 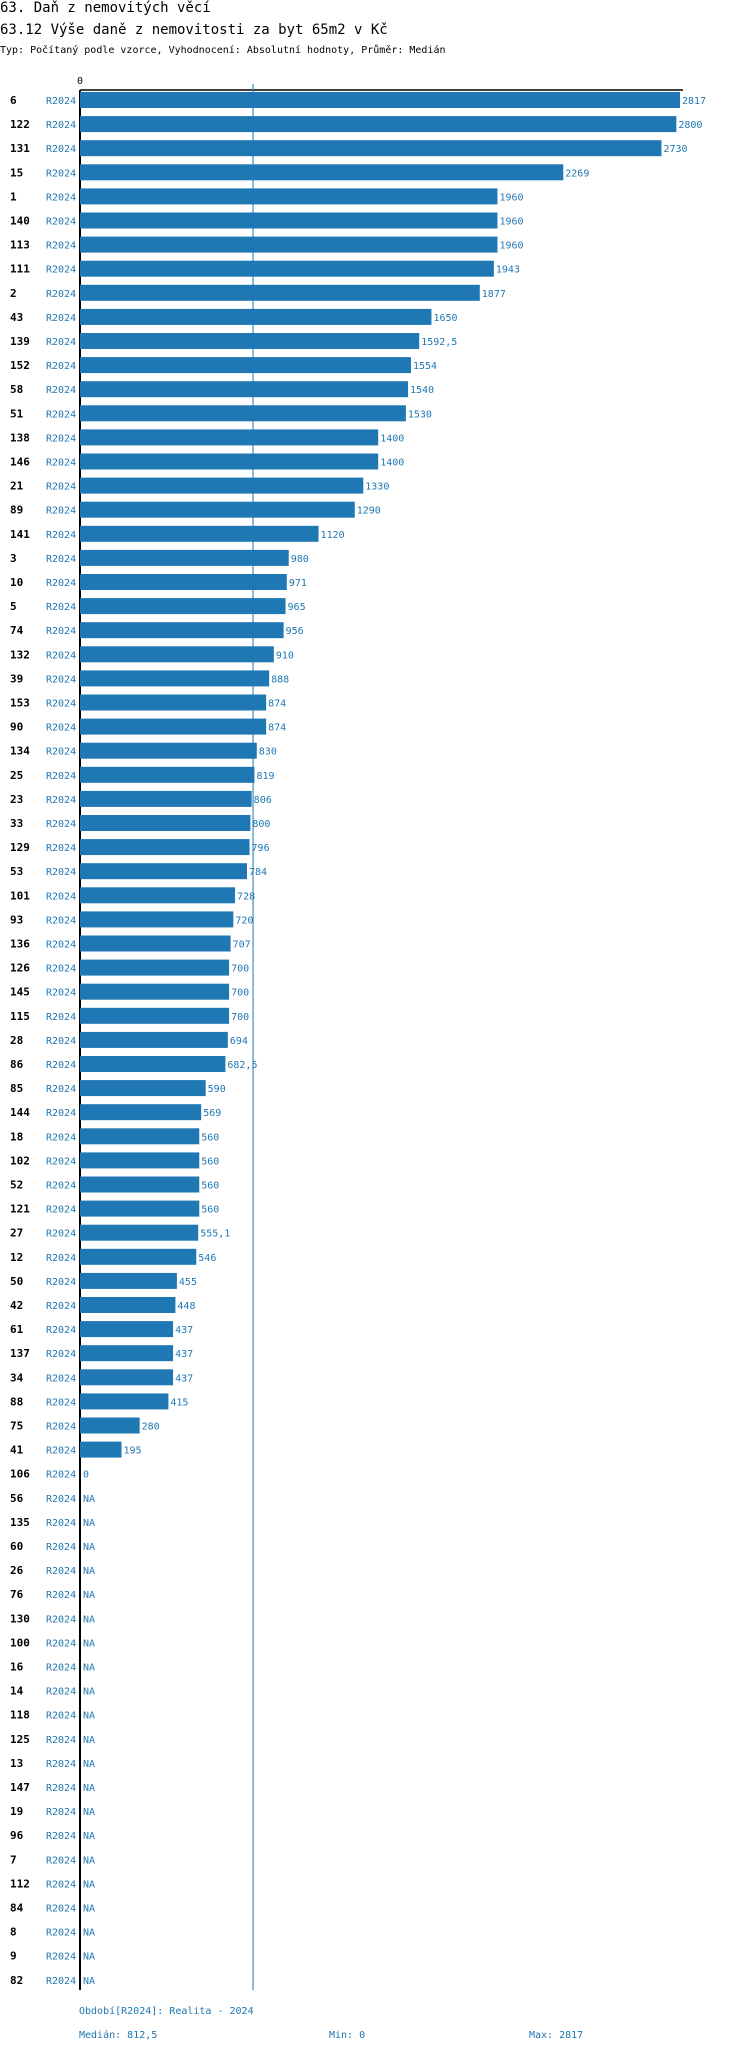 What do you see at coordinates (694, 101) in the screenshot?
I see `value-label: 2817` at bounding box center [694, 101].